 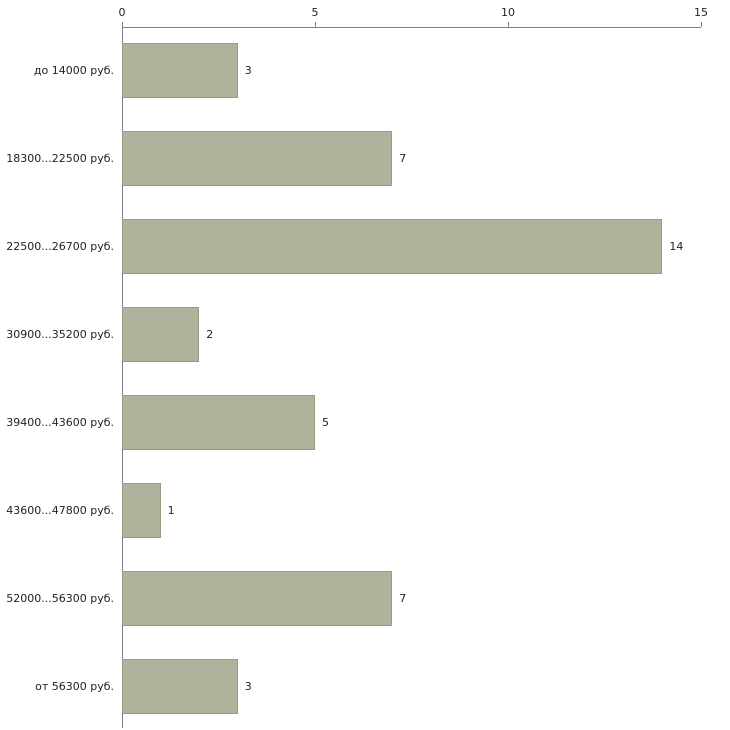 I want to click on bar-row: 52000...56300 руб. 7, so click(x=365, y=598).